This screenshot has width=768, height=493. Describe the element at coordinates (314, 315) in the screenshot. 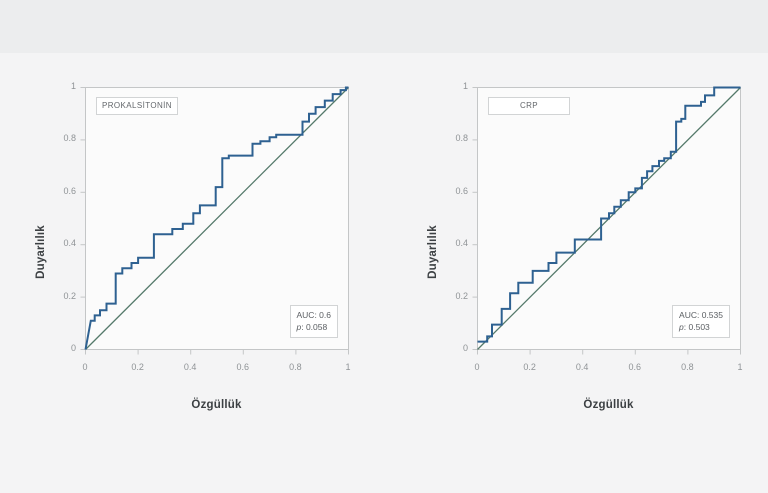

I see `auc-value-line: AUC: 0.6` at that location.